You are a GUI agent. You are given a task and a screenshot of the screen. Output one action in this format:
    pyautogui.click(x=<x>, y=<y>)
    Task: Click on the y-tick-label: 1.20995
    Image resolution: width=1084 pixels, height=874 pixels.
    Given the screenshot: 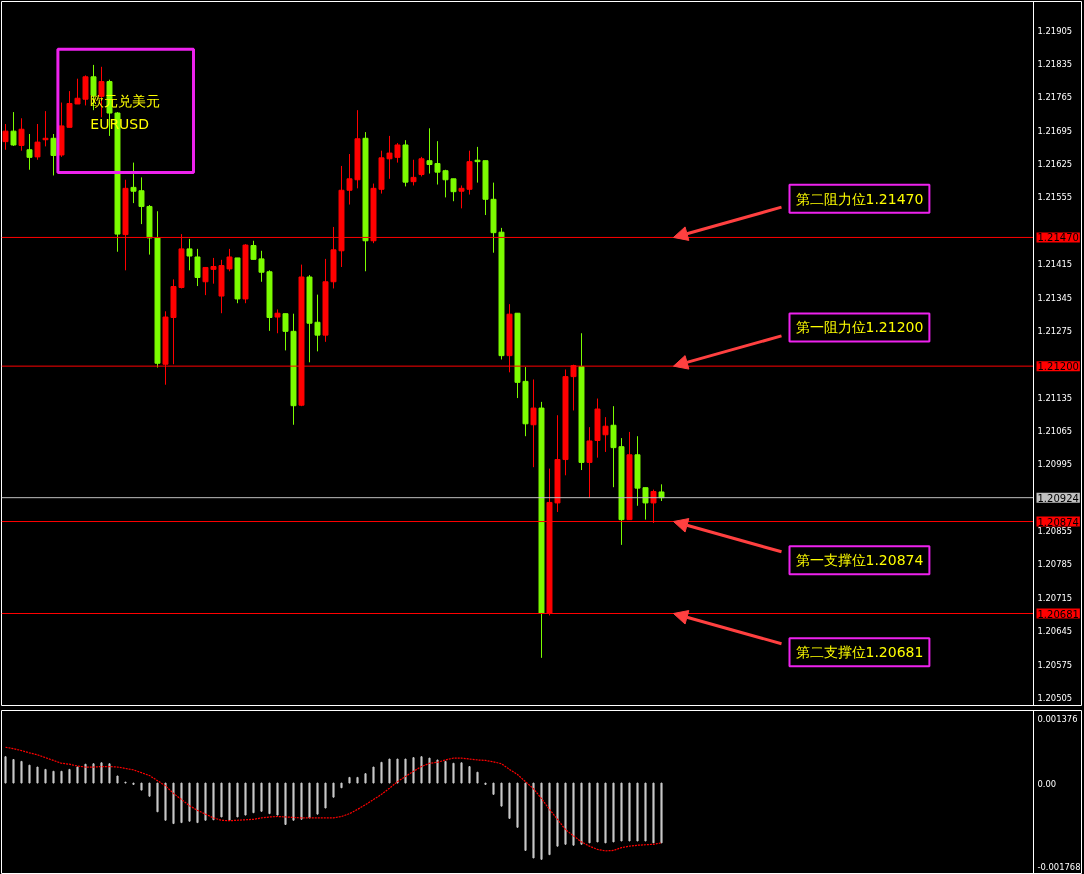 What is the action you would take?
    pyautogui.click(x=1055, y=464)
    